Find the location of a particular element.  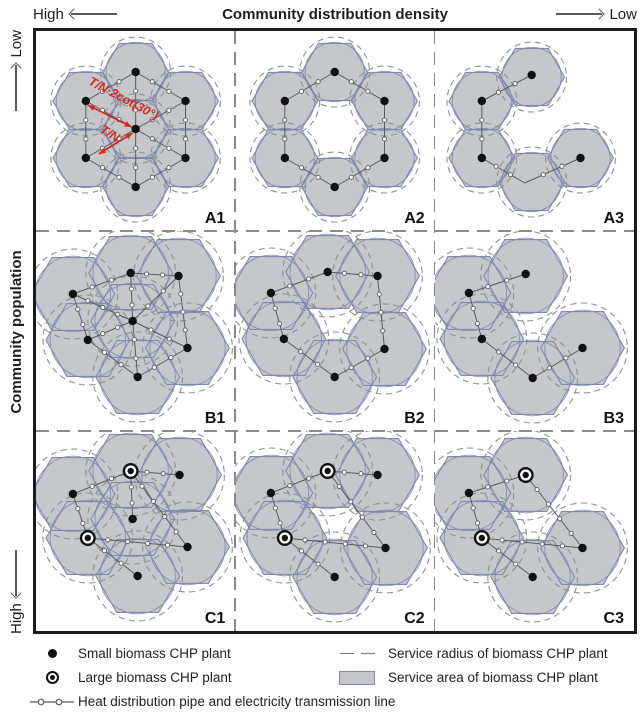

pipe-icon is located at coordinates (52, 702).